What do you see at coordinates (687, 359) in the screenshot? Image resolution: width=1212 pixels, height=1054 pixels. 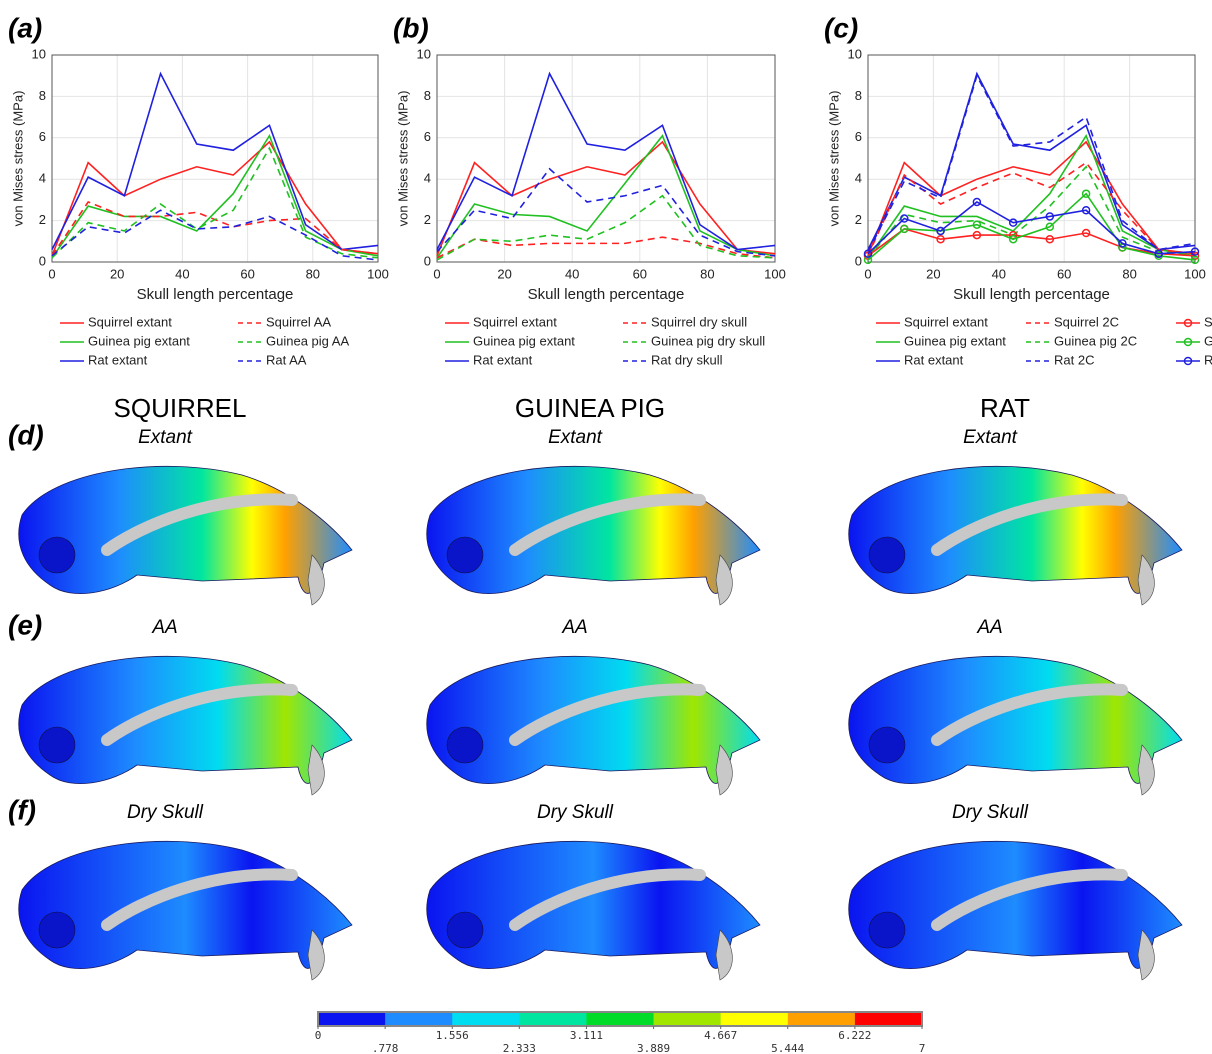 I see `legend-label: Rat dry skull` at bounding box center [687, 359].